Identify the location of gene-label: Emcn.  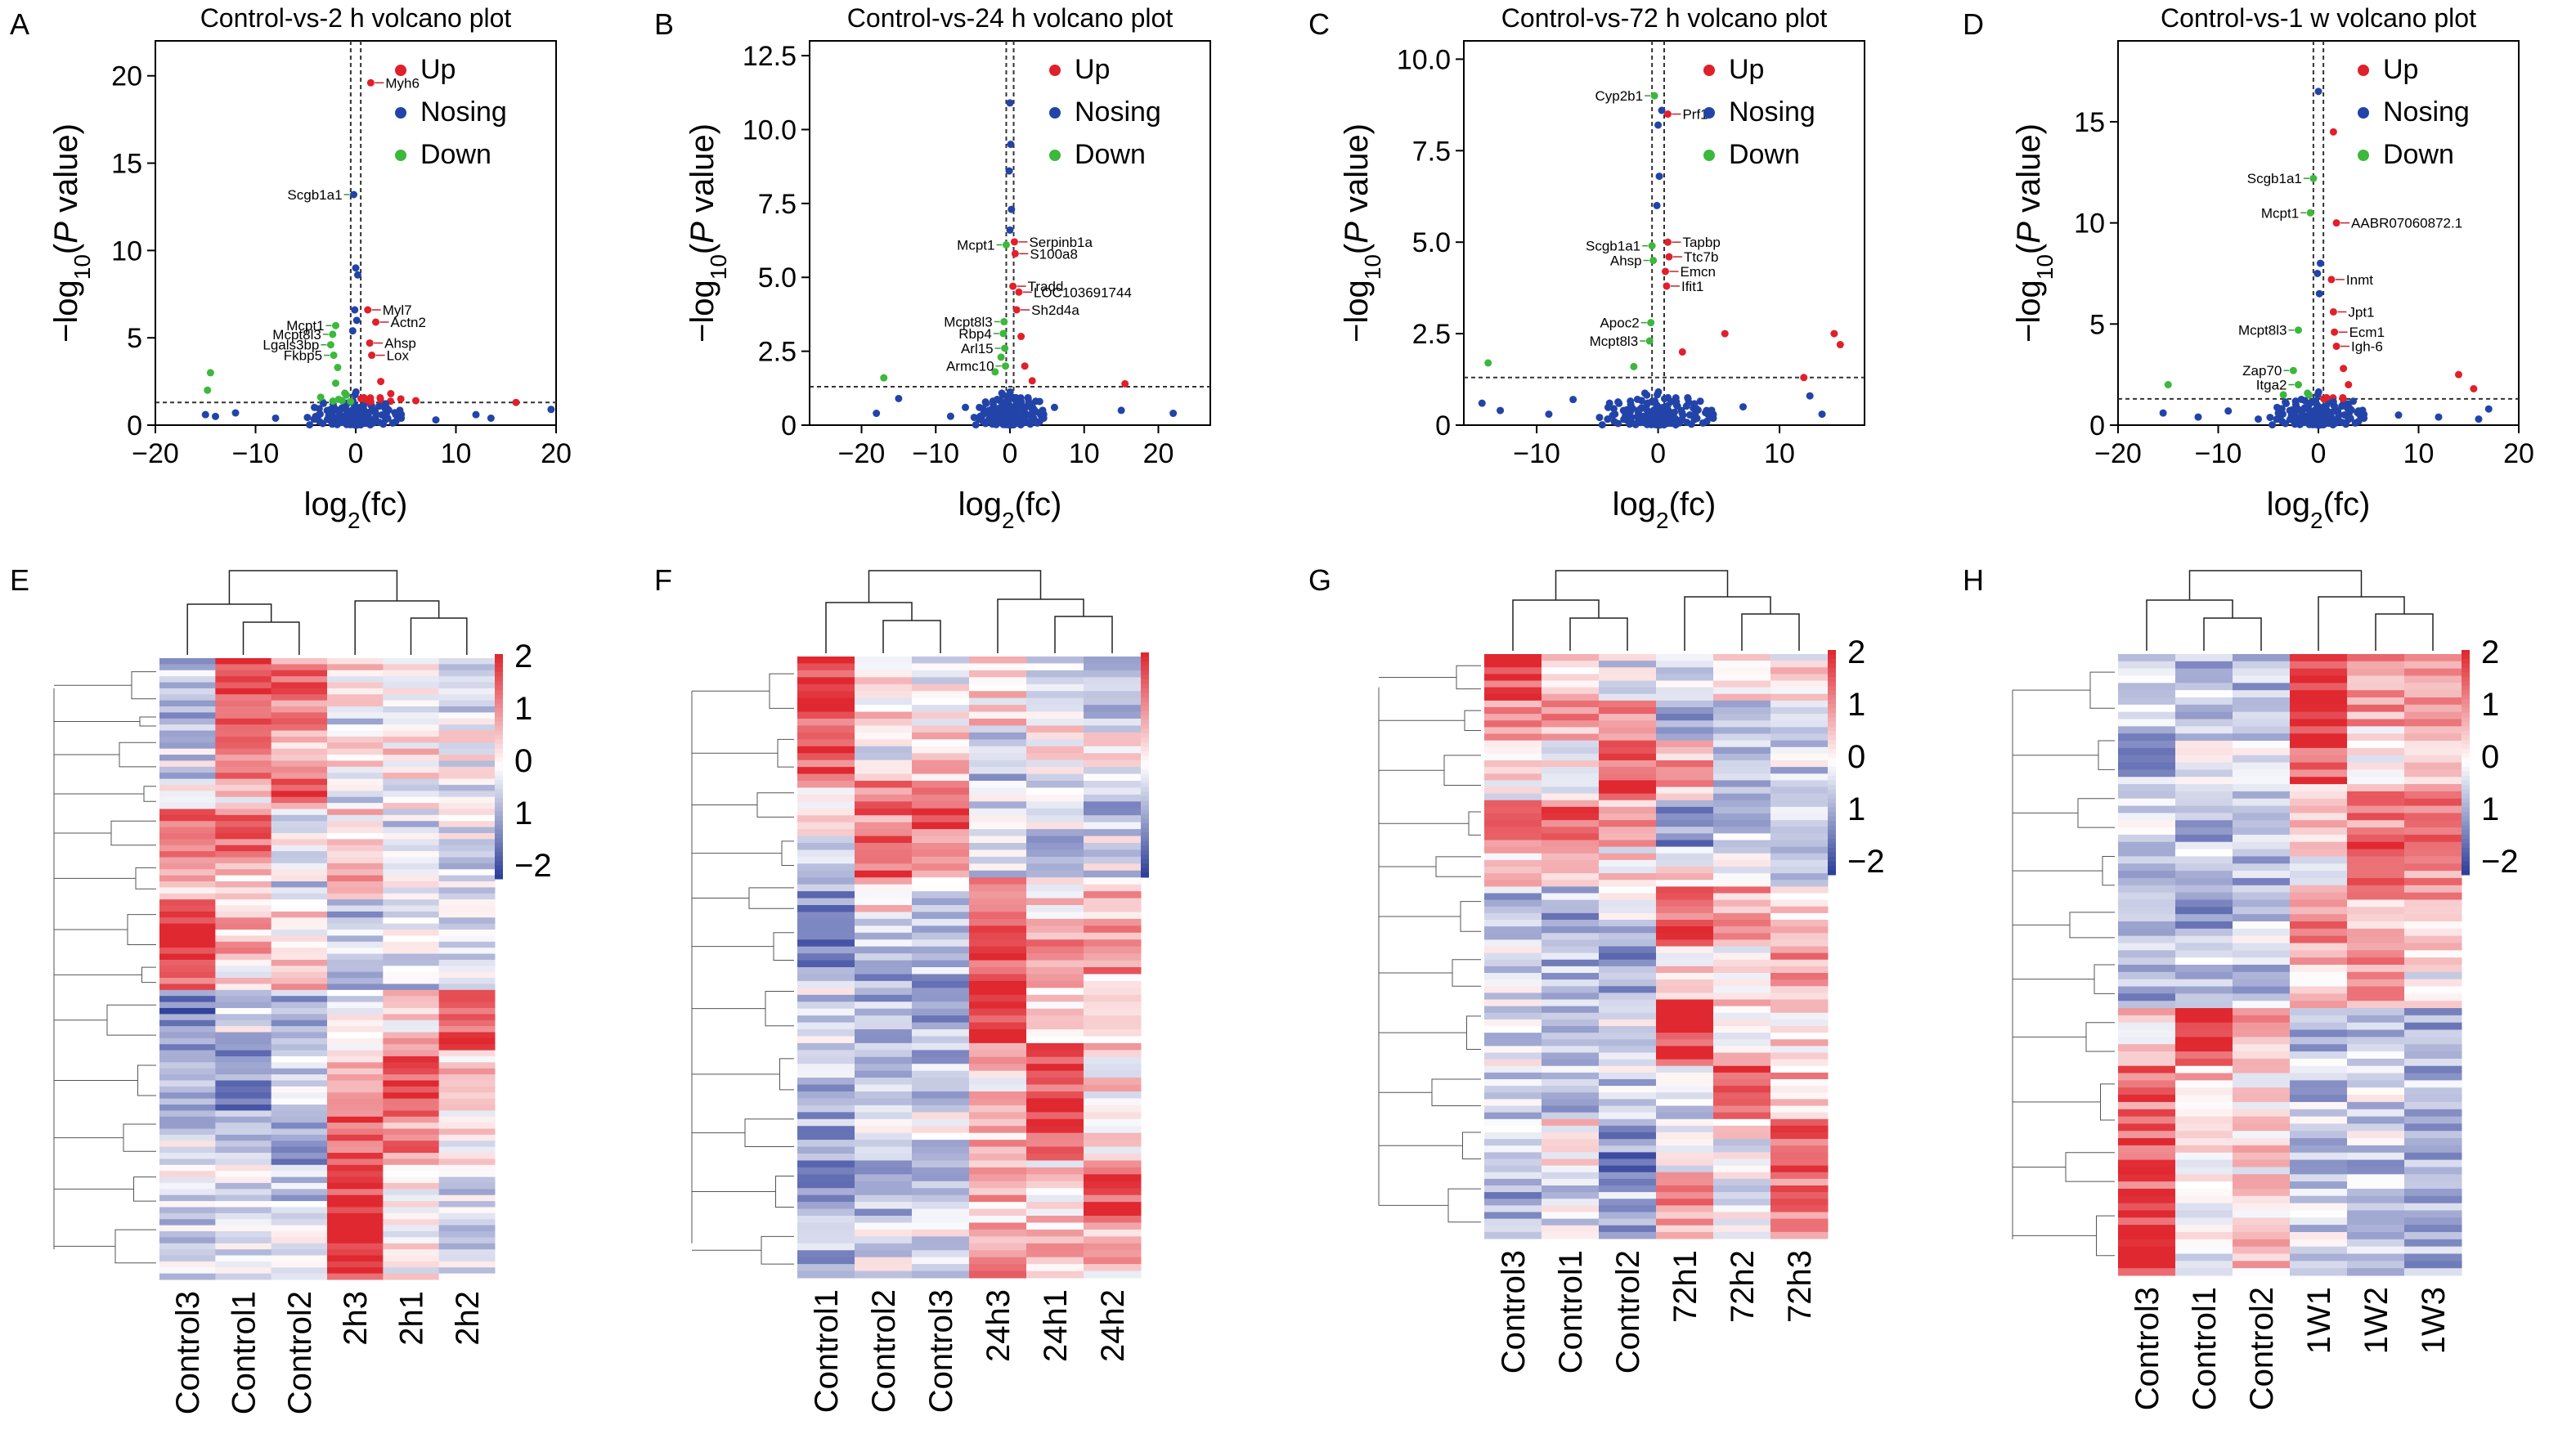
(1697, 272).